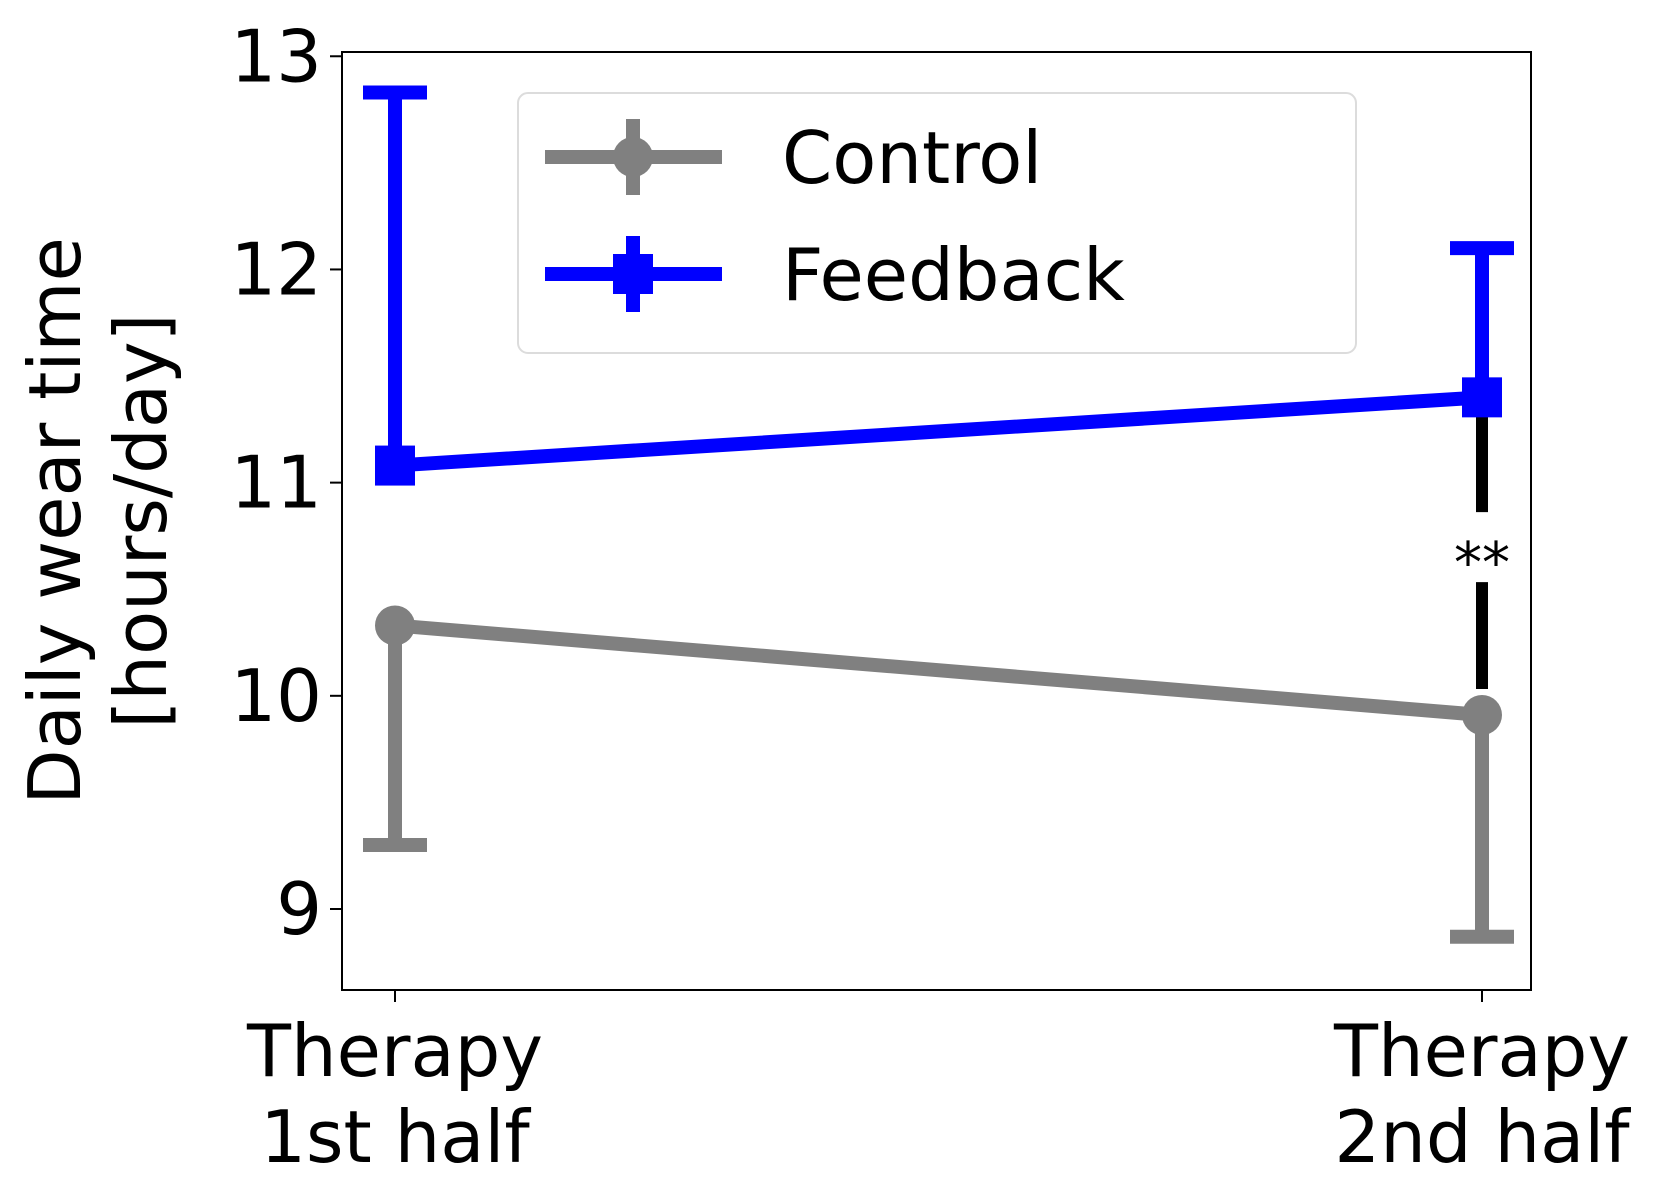 The image size is (1659, 1190). Describe the element at coordinates (276, 483) in the screenshot. I see `y-tick-label: 11` at that location.